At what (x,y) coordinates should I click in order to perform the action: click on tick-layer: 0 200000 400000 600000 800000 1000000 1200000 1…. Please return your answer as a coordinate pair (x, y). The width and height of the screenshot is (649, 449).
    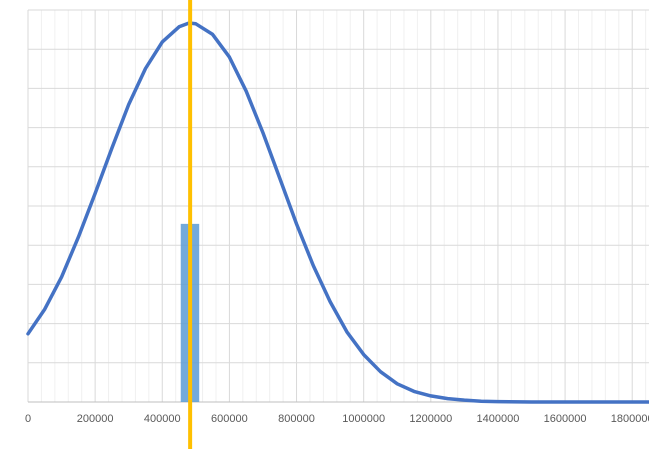
    Looking at the image, I should click on (337, 419).